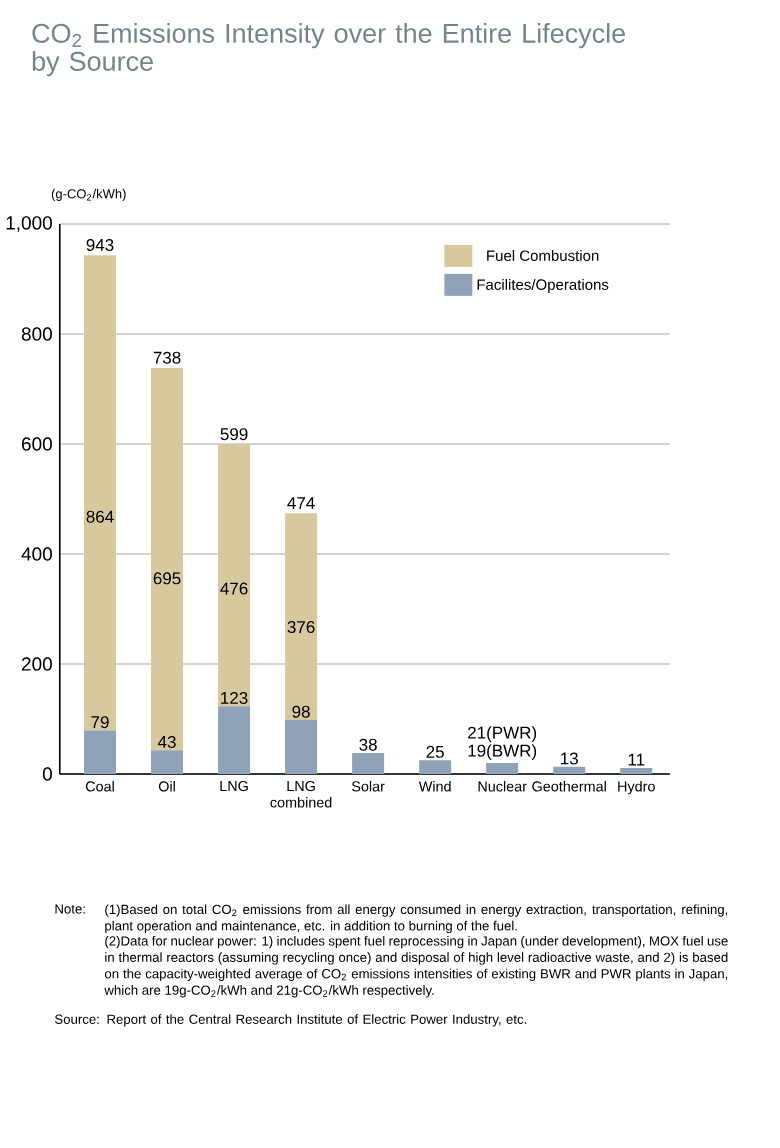 Image resolution: width=780 pixels, height=1148 pixels. Describe the element at coordinates (100, 516) in the screenshot. I see `data-label: 864` at that location.